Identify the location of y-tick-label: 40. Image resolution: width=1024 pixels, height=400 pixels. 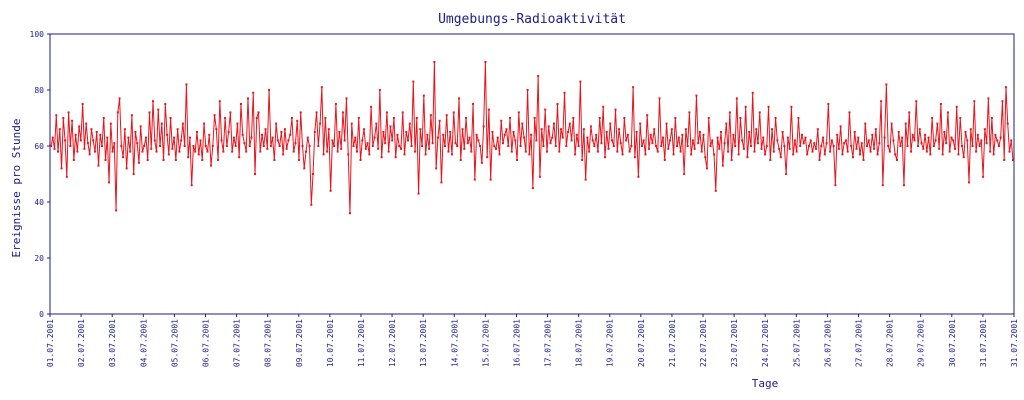
(39, 202).